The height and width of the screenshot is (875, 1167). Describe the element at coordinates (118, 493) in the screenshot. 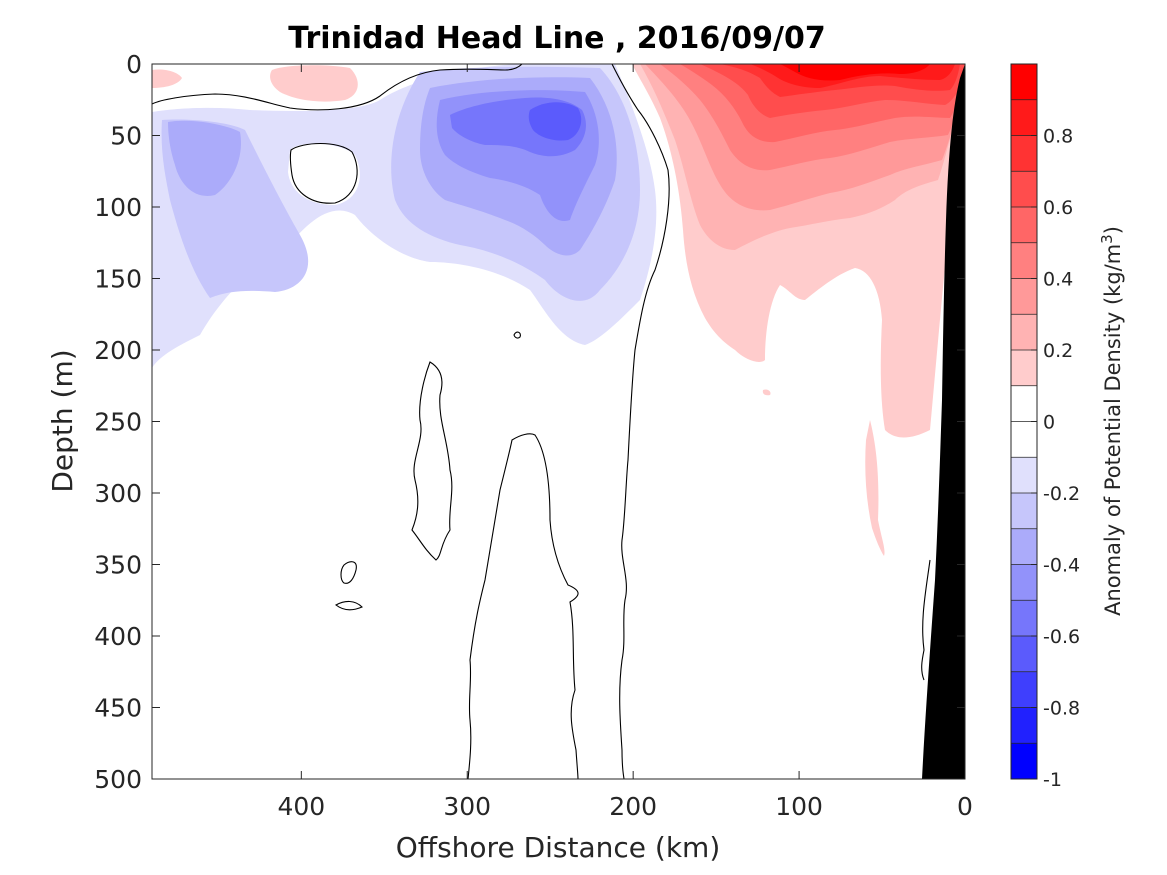

I see `y-tick-label: 300` at that location.